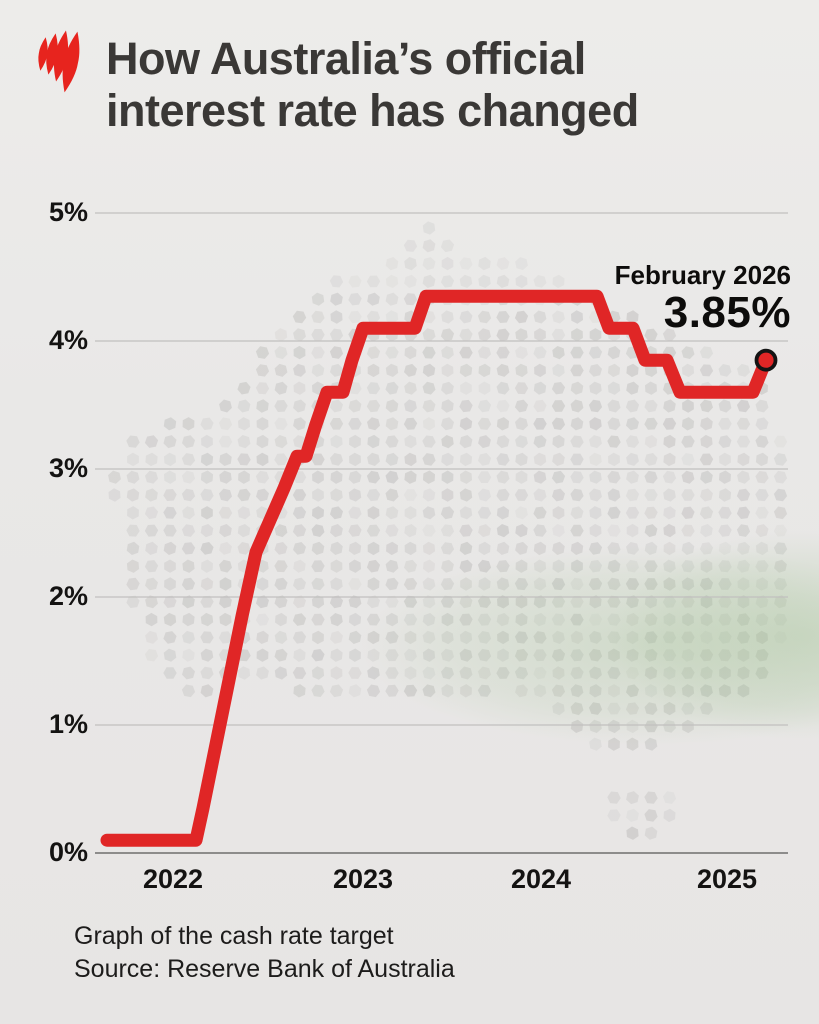 The width and height of the screenshot is (819, 1024). Describe the element at coordinates (68, 852) in the screenshot. I see `y-tick-label: 0%` at that location.